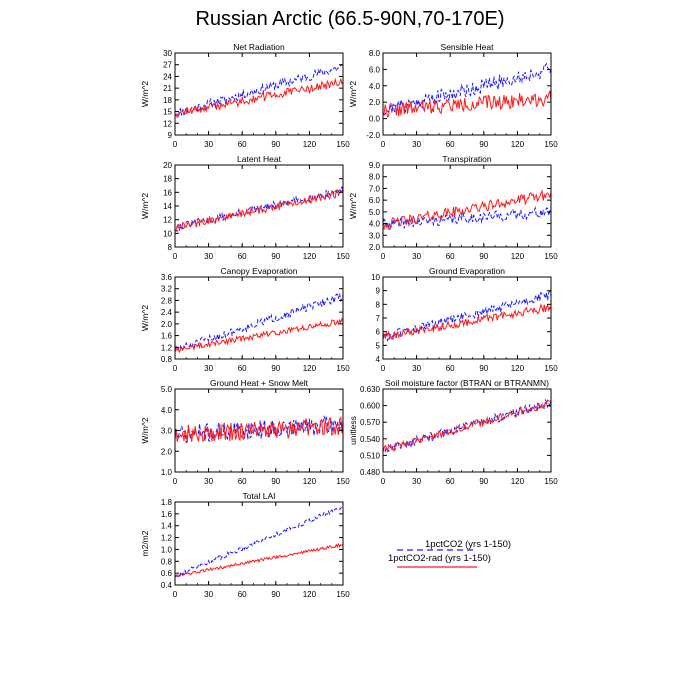 The height and width of the screenshot is (700, 700). Describe the element at coordinates (259, 383) in the screenshot. I see `panel-title: Ground Heat + Snow Melt` at that location.